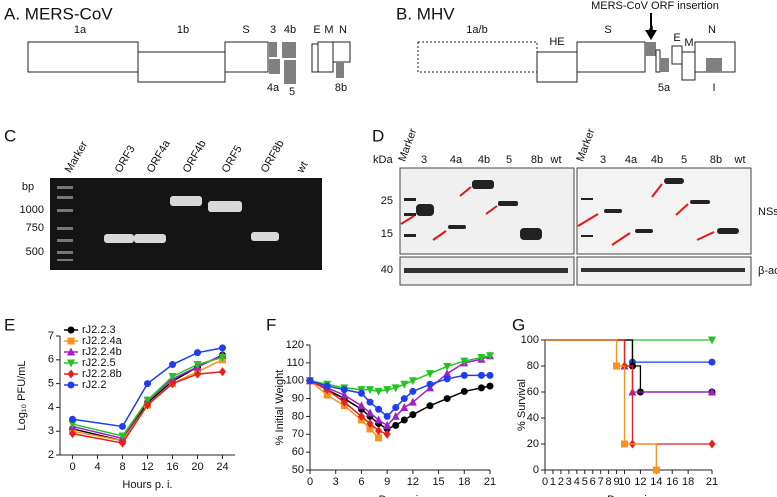 The width and height of the screenshot is (777, 497). Describe the element at coordinates (570, 146) in the screenshot. I see `lane-labels: Marker 3 4a 4b 5 8b wt Marker 3 4a 4b 5 8b wt` at that location.